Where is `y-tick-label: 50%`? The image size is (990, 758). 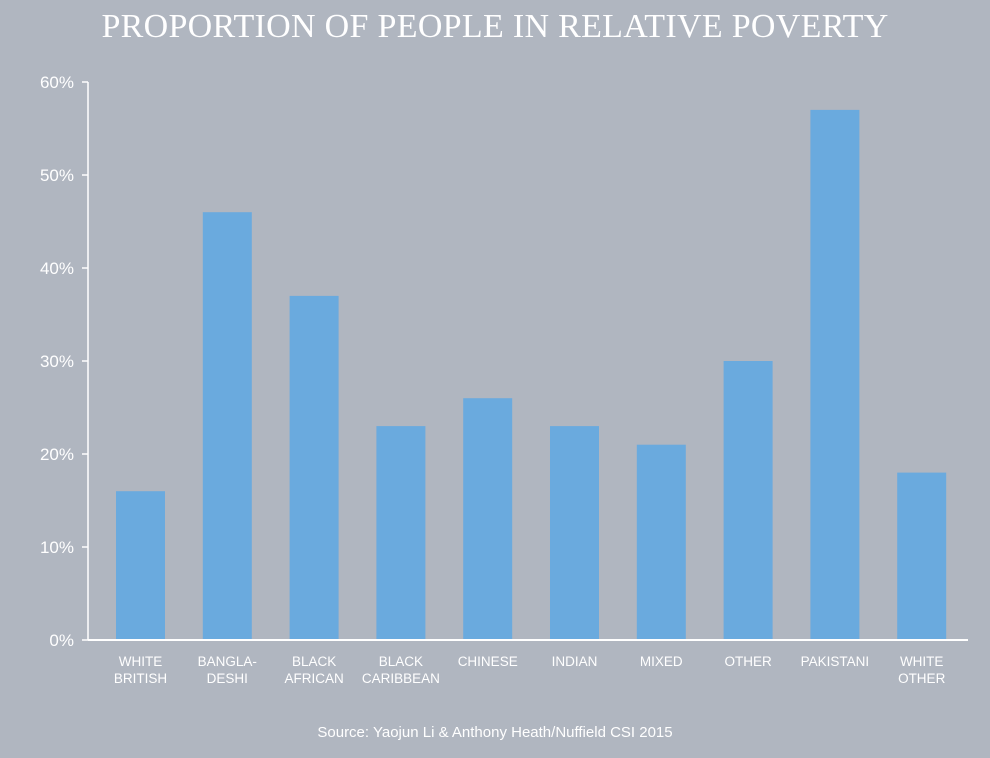 y-tick-label: 50% is located at coordinates (57, 175).